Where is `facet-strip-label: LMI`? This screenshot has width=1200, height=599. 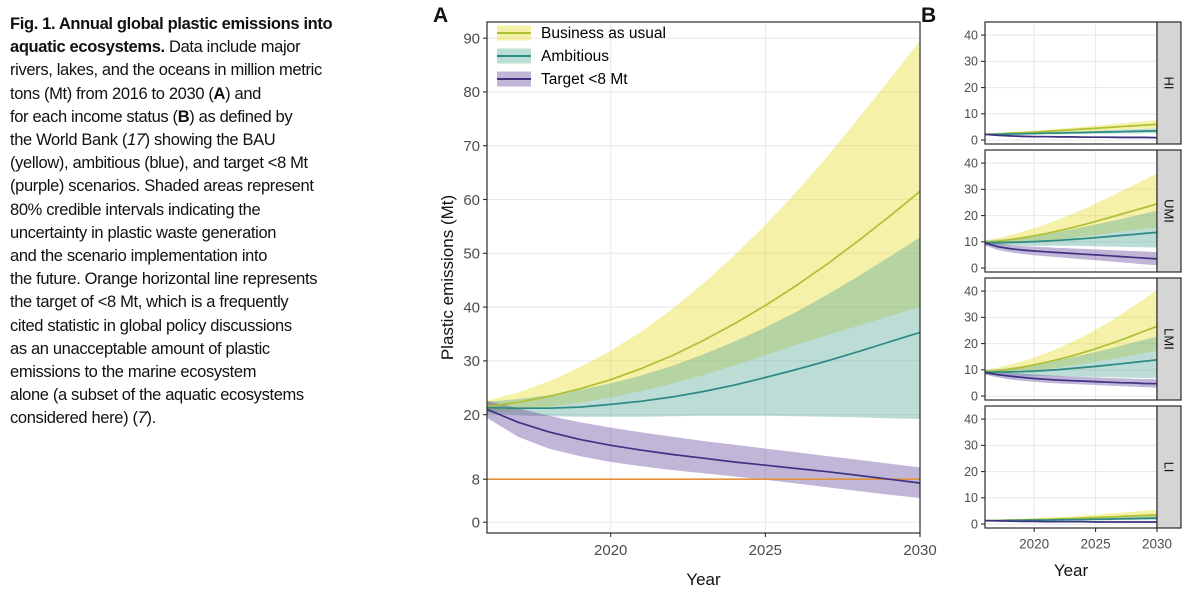
facet-strip-label: LMI is located at coordinates (1169, 339).